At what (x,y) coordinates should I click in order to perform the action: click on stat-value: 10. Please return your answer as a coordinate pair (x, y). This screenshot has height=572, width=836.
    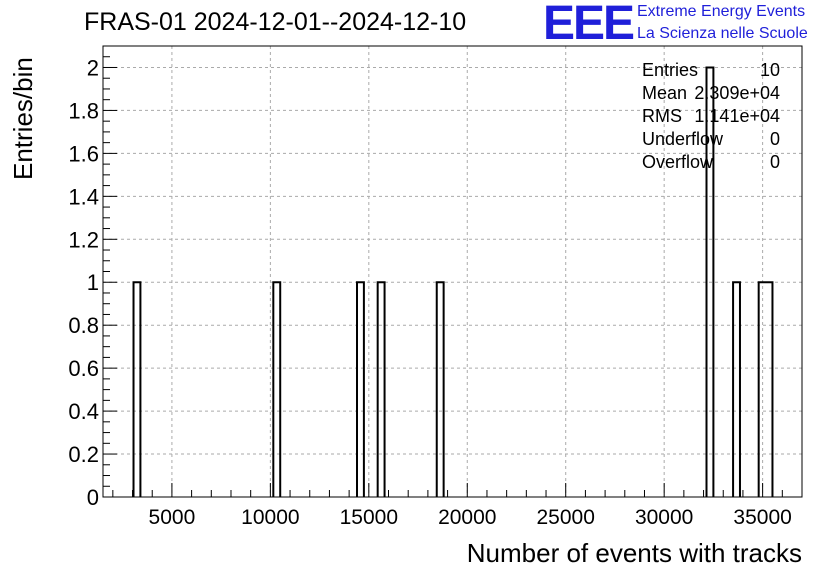
    Looking at the image, I should click on (769, 70).